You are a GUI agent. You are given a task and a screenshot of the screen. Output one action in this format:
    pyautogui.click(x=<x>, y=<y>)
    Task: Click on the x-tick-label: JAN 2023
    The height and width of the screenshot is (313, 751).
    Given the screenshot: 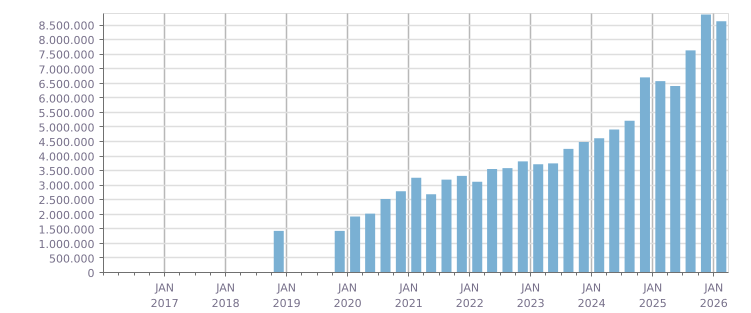 What is the action you would take?
    pyautogui.click(x=530, y=296)
    